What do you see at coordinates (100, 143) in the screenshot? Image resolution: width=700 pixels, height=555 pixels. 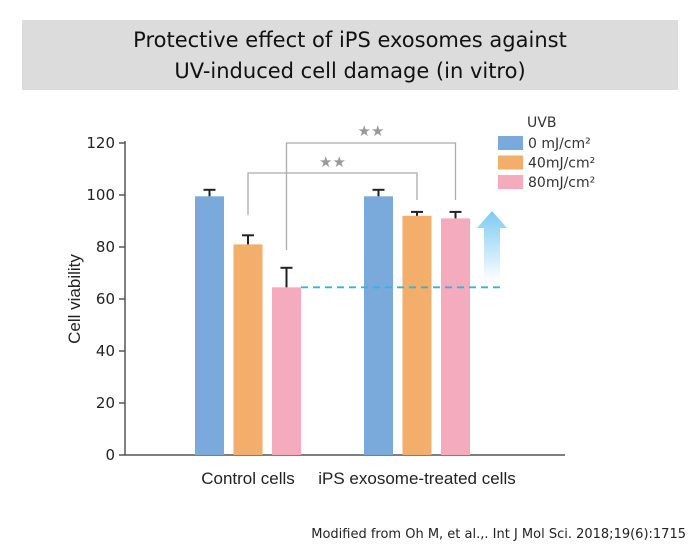 I see `y-tick-label: 120` at bounding box center [100, 143].